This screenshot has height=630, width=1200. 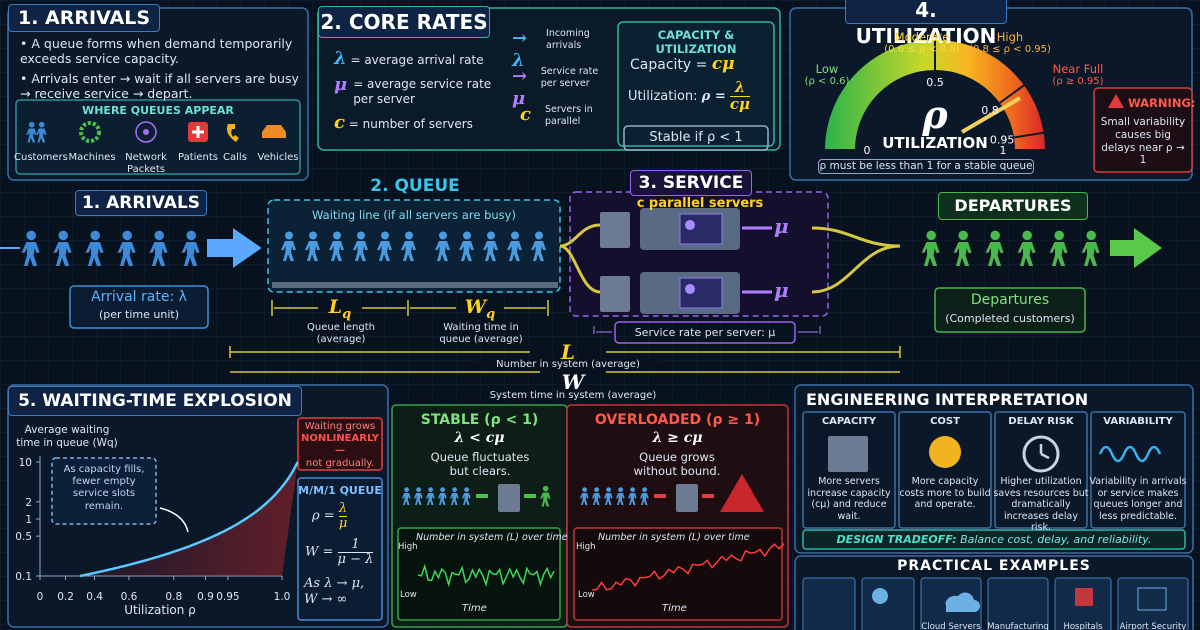 What do you see at coordinates (94, 597) in the screenshot?
I see `x-tick-label: 0.4` at bounding box center [94, 597].